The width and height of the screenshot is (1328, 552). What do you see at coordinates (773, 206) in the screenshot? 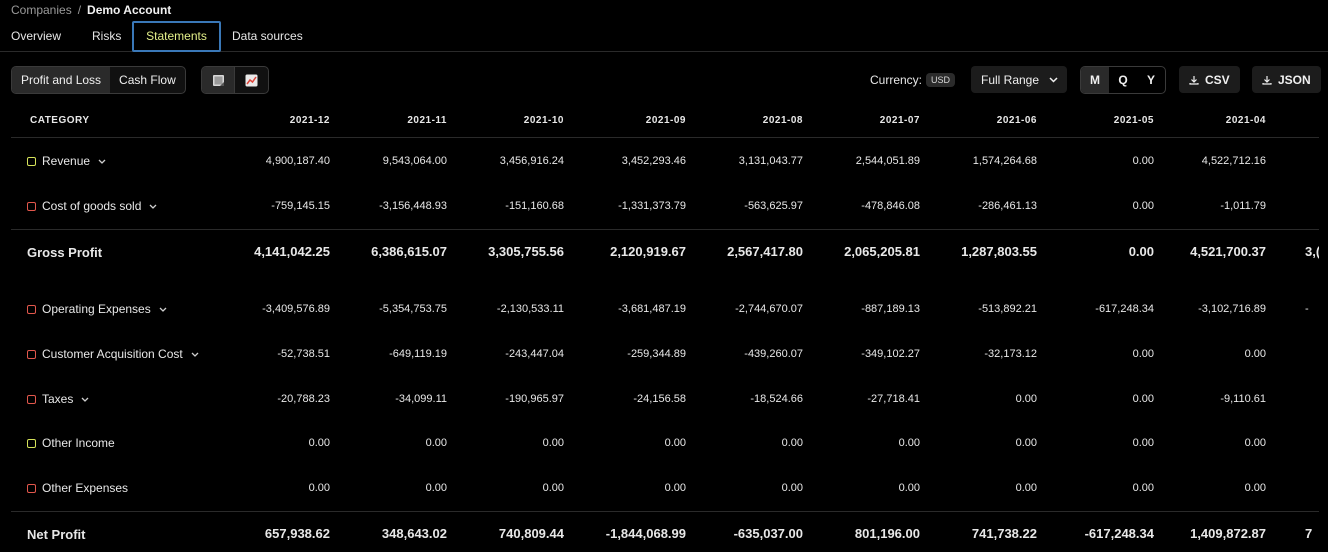
I see `table-cell: -563,625.97` at bounding box center [773, 206].